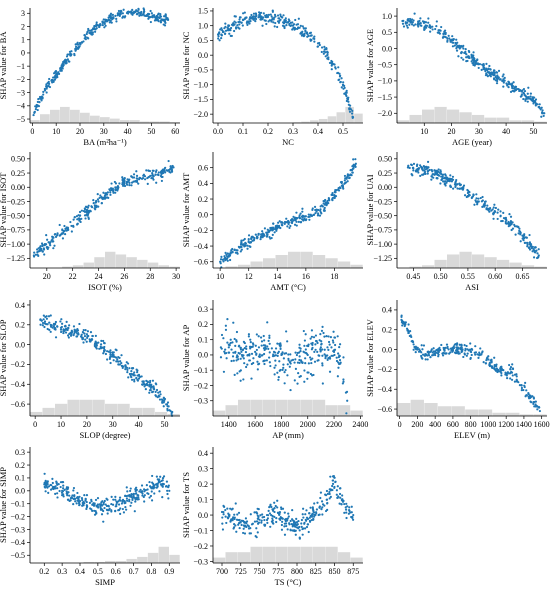 This screenshot has width=550, height=595. Describe the element at coordinates (387, 32) in the screenshot. I see `y-tick-label: 0.5` at that location.